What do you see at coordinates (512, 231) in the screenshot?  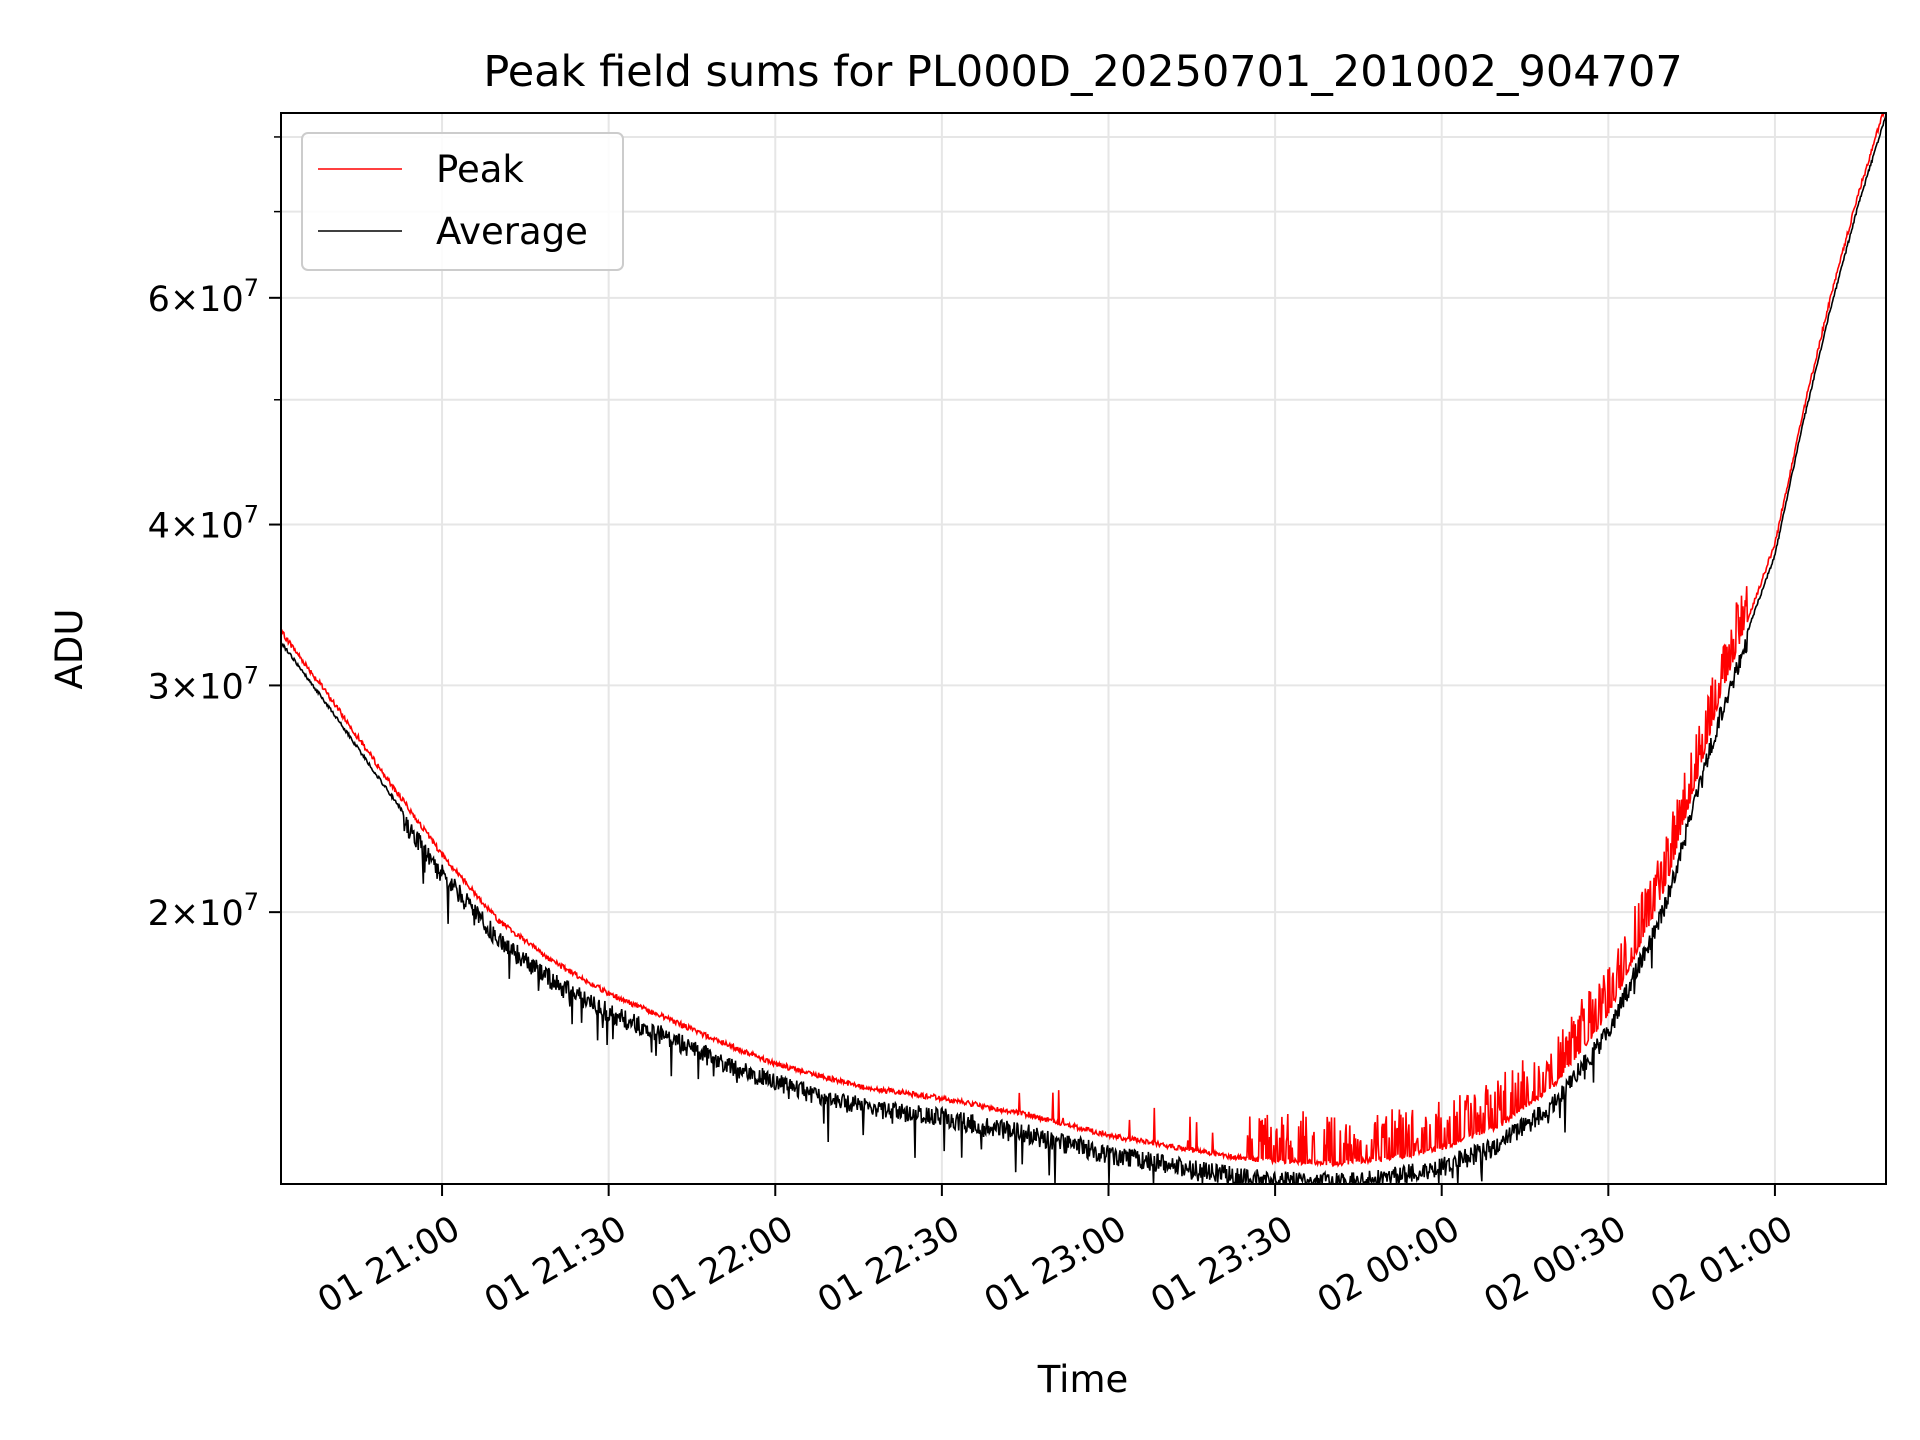 I see `legend-label-average: Average` at bounding box center [512, 231].